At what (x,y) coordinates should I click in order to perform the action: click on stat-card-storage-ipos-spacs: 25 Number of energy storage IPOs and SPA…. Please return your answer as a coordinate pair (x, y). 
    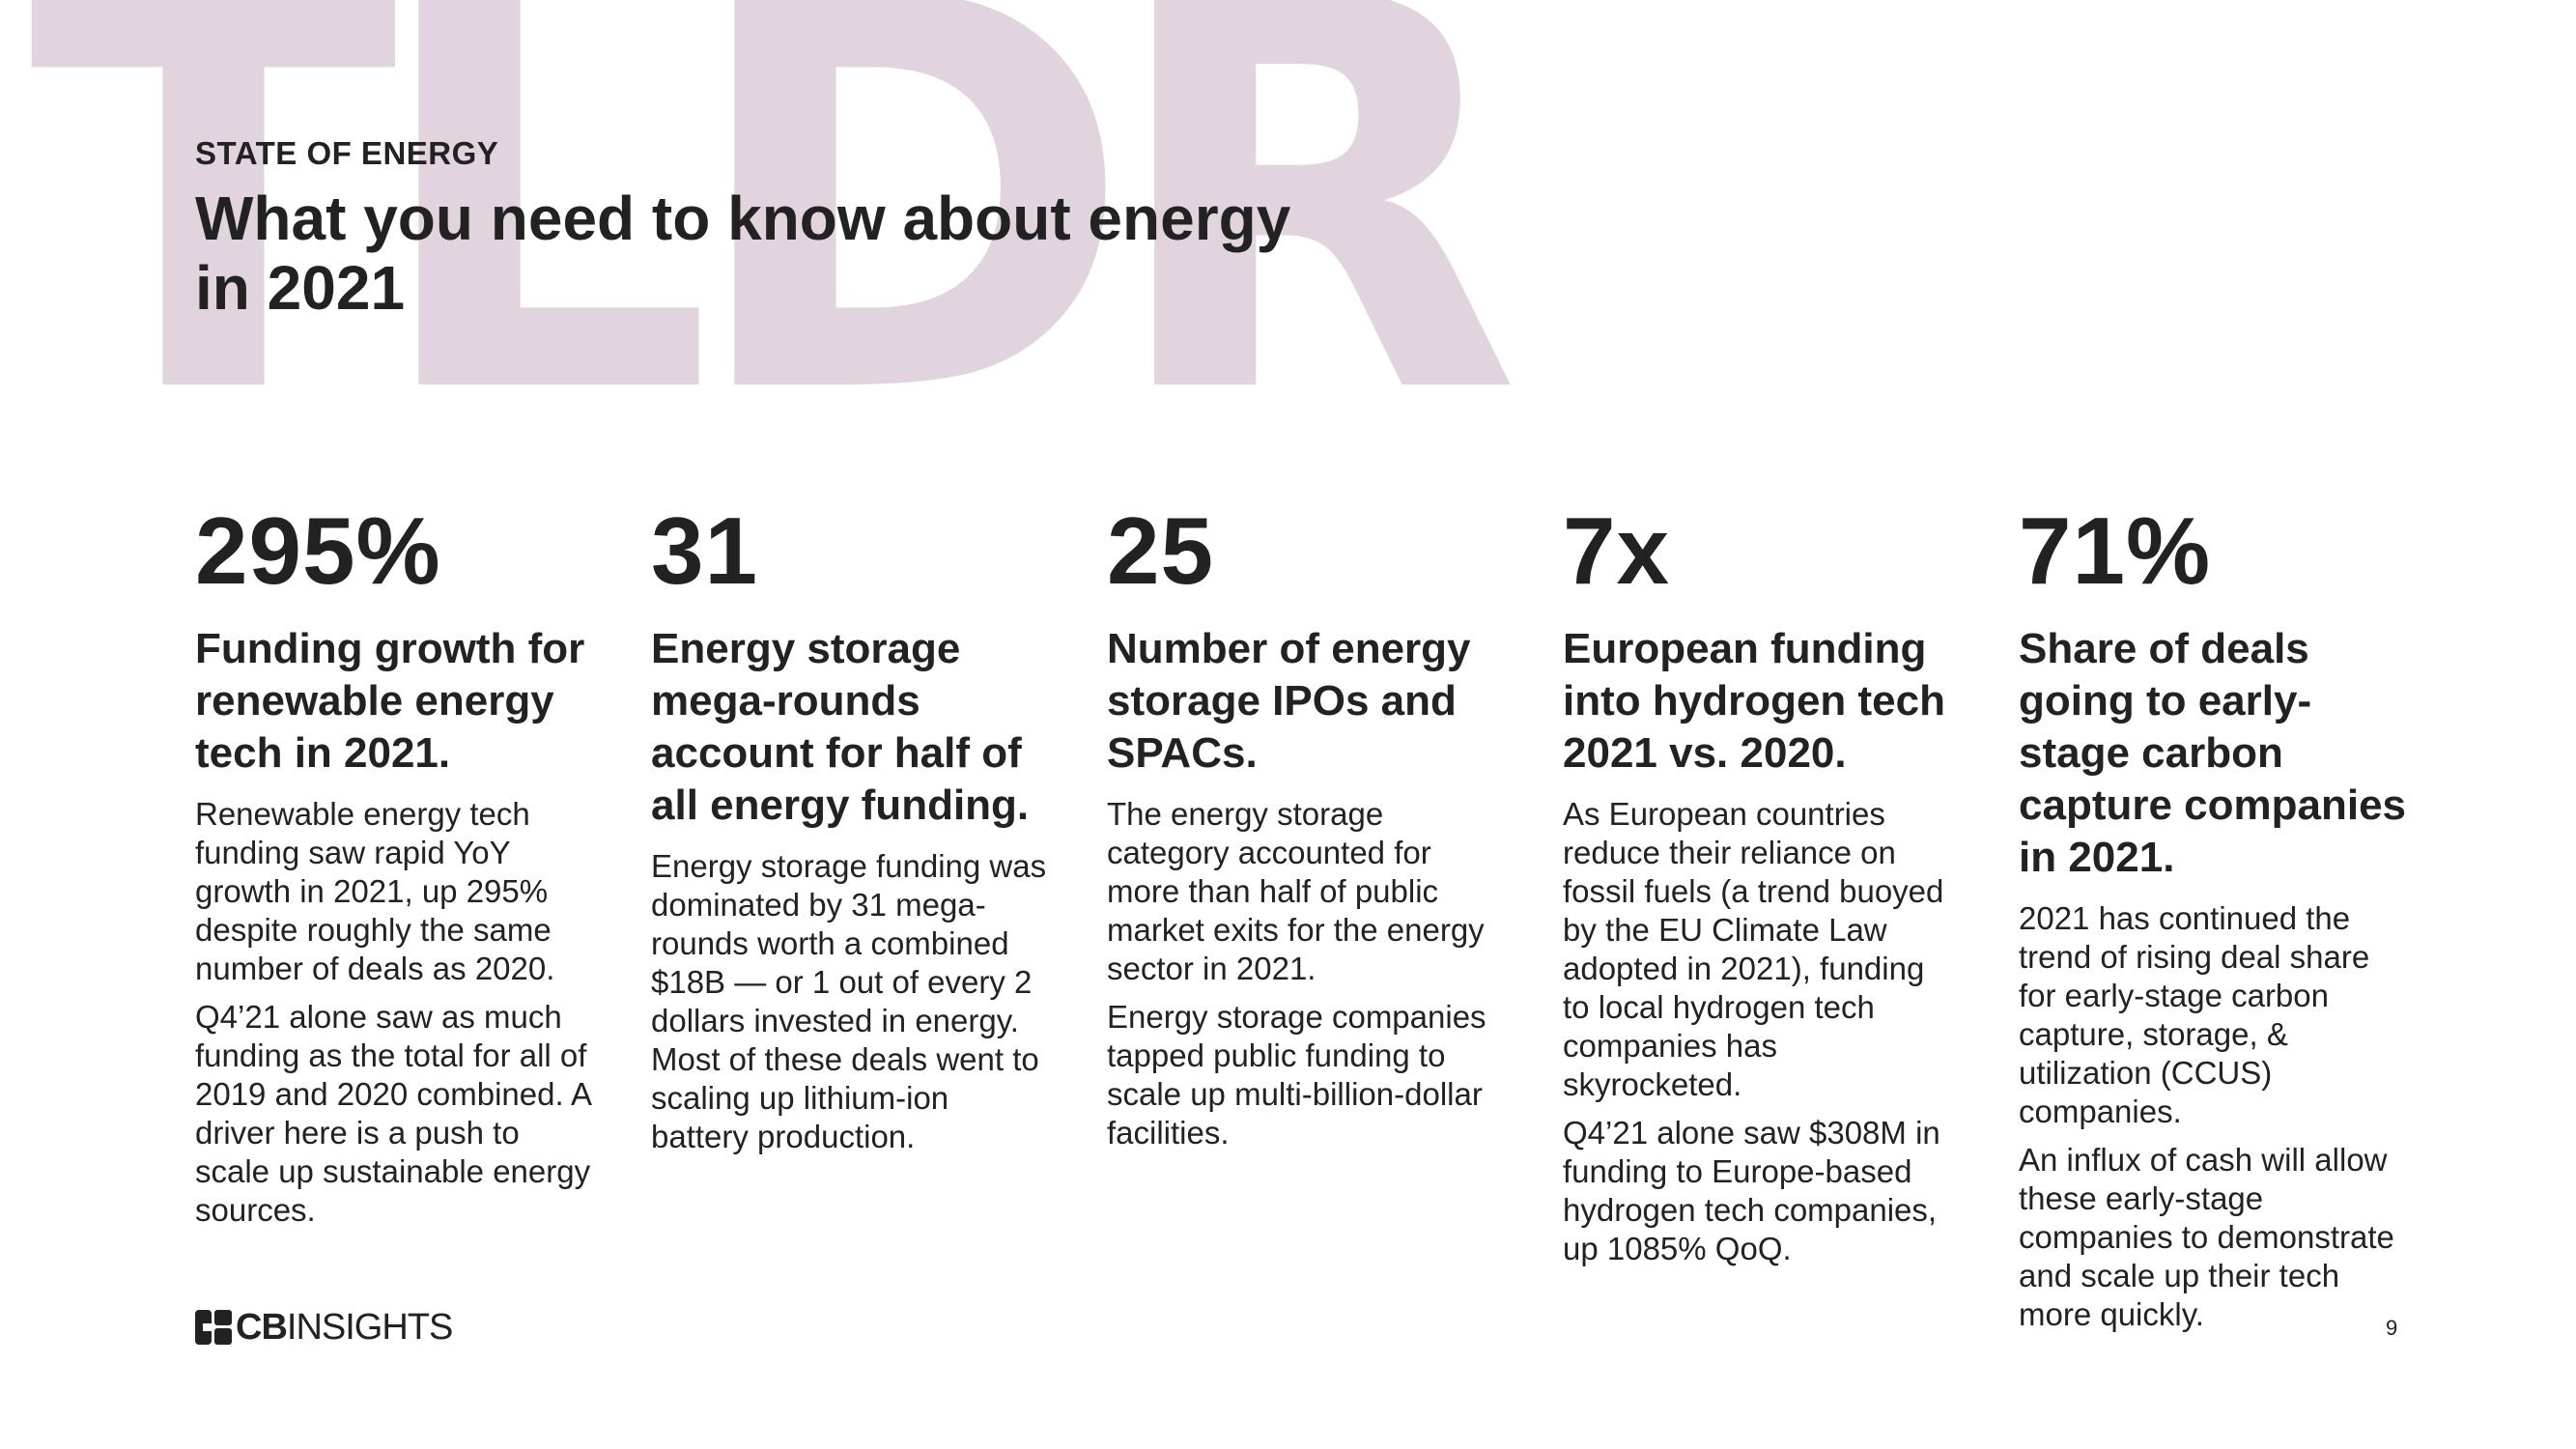
    Looking at the image, I should click on (1305, 829).